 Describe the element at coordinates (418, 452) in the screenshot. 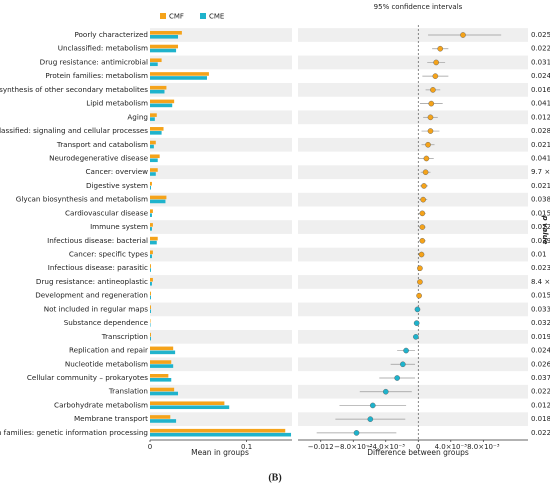

I see `x-axis-label: Difference between groups` at that location.